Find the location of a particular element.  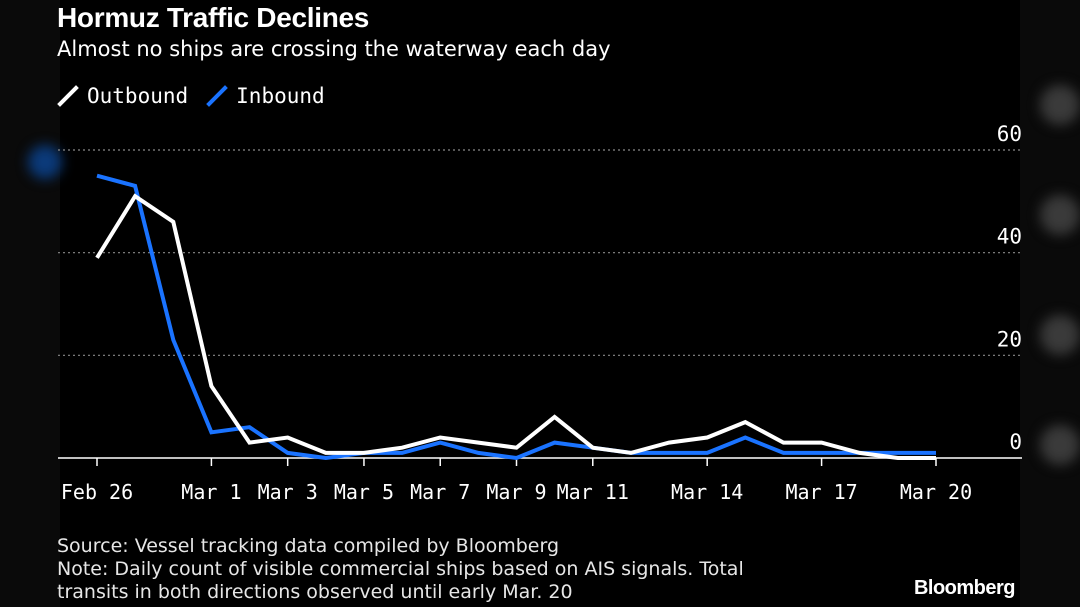

y-tick-label: 20 is located at coordinates (1009, 339).